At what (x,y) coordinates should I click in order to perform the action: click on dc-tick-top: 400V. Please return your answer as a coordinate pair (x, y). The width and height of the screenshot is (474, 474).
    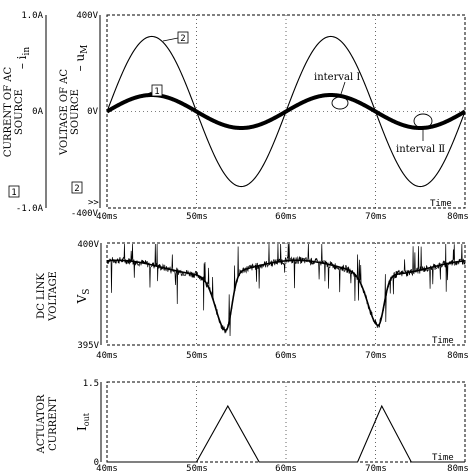
    Looking at the image, I should click on (88, 245).